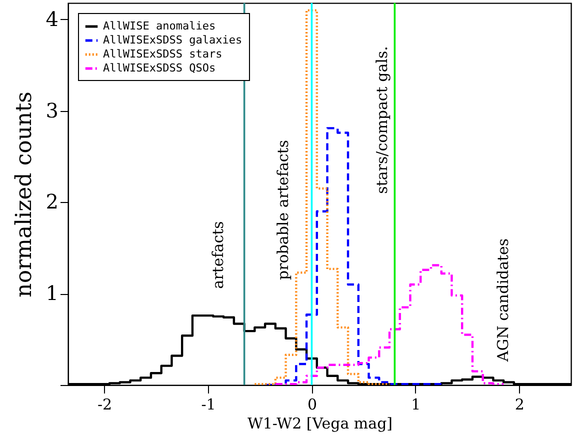 The height and width of the screenshot is (445, 573). Describe the element at coordinates (218, 255) in the screenshot. I see `annotation: artefacts` at that location.